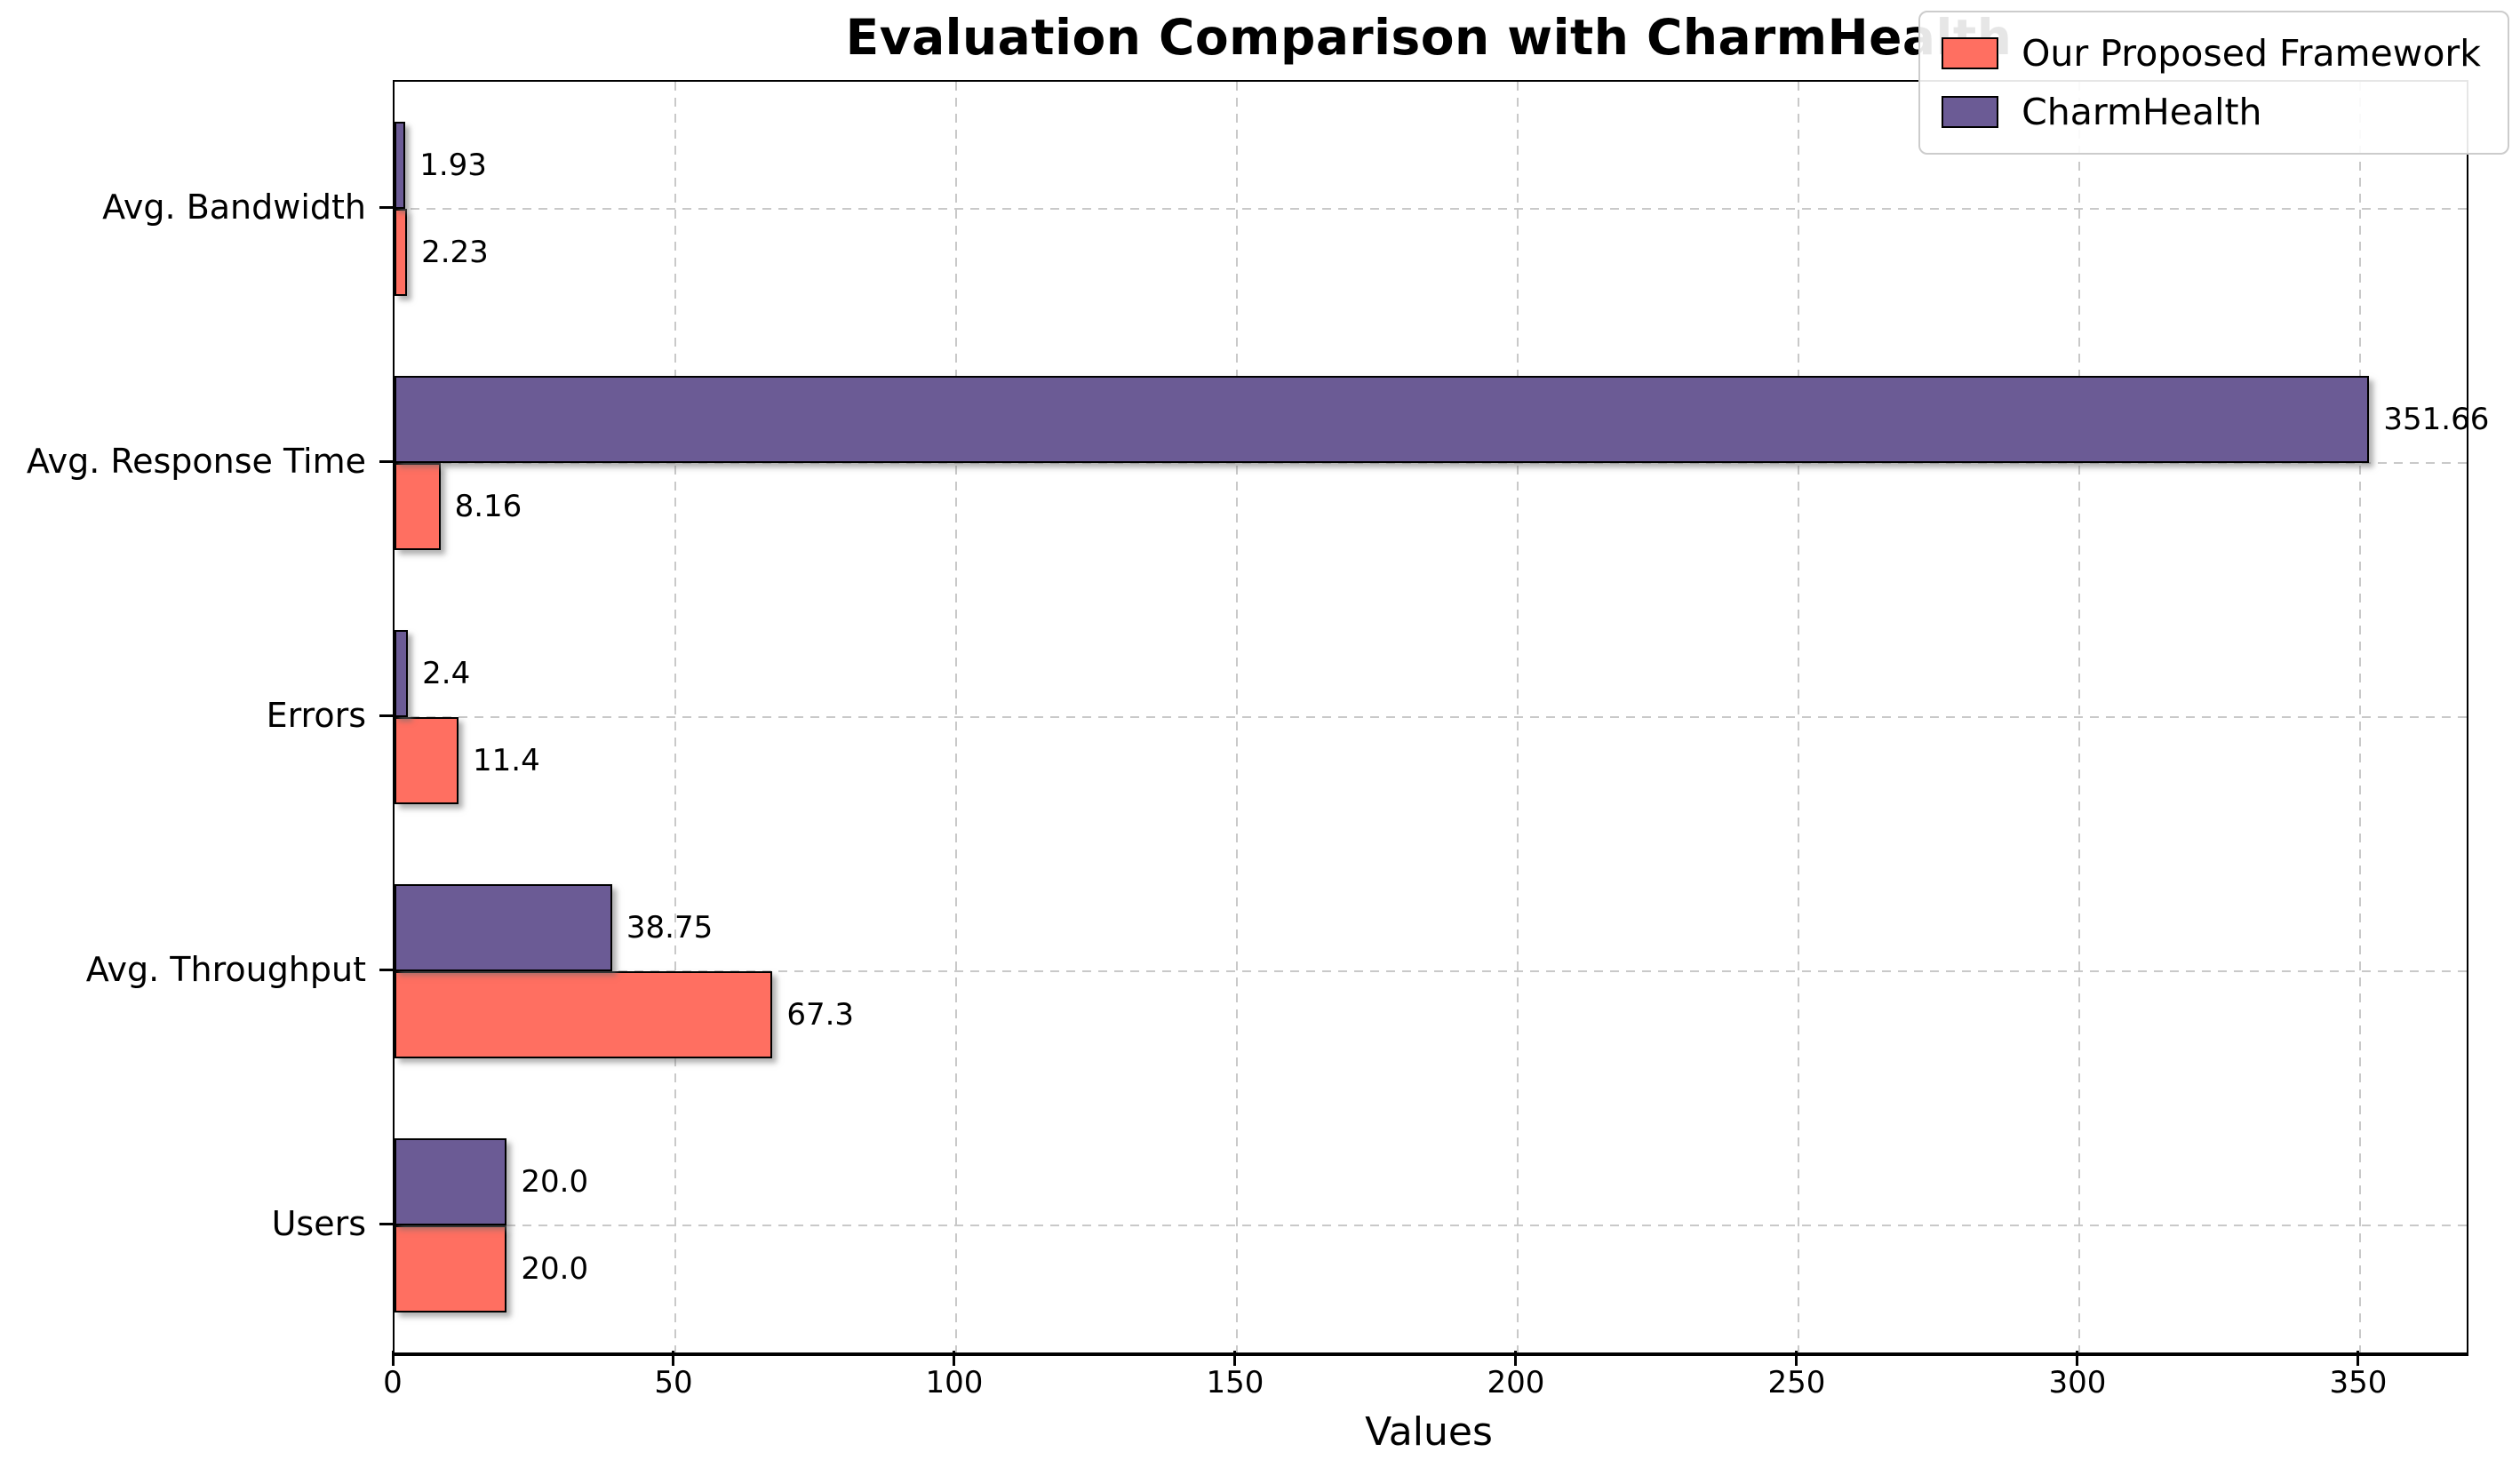 This screenshot has width=2520, height=1468. What do you see at coordinates (400, 165) in the screenshot?
I see `bar-charmhealth-avg-bandwidth` at bounding box center [400, 165].